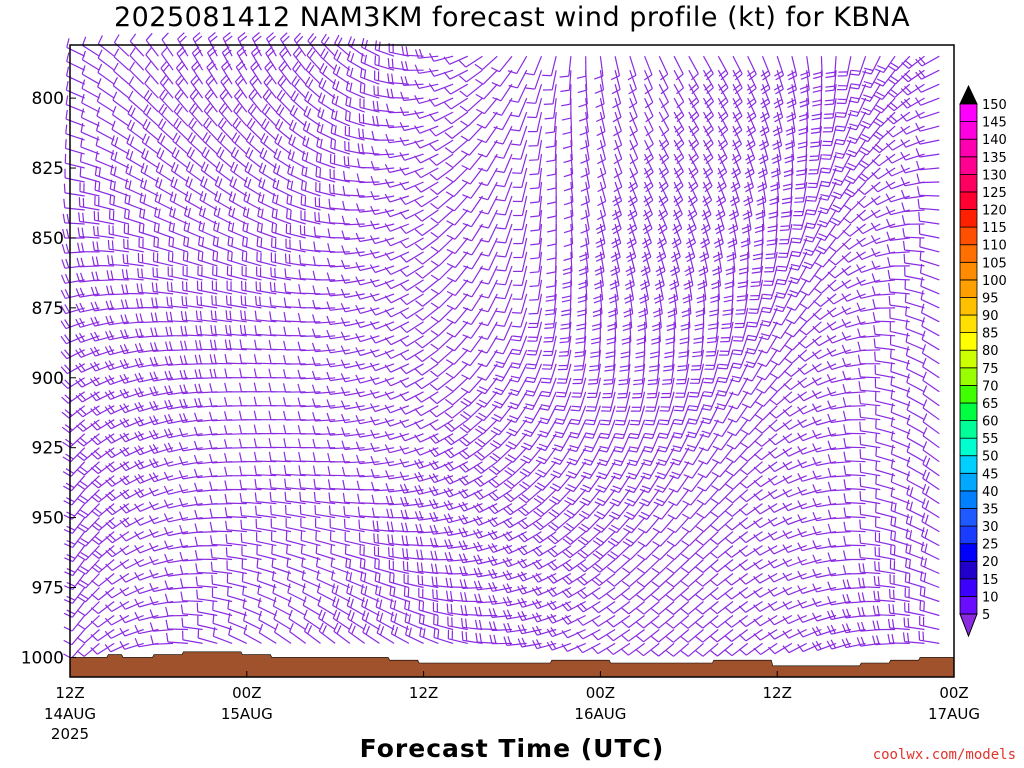  What do you see at coordinates (777, 693) in the screenshot?
I see `x-tick-label: 12Z` at bounding box center [777, 693].